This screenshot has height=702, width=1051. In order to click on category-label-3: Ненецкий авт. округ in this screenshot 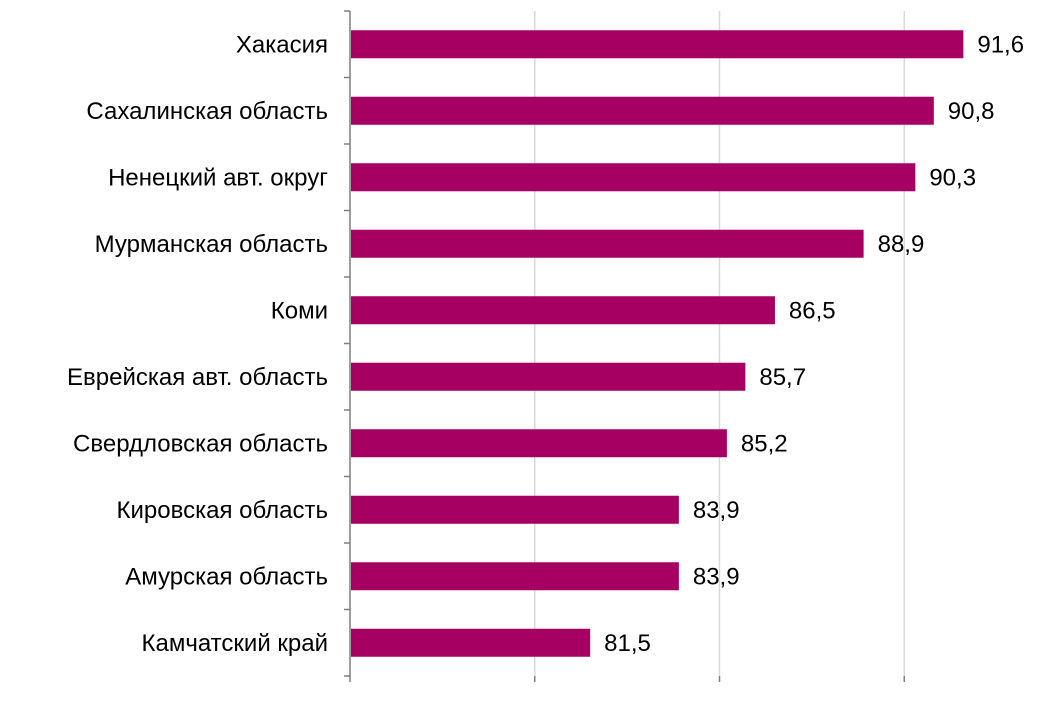, I will do `click(218, 177)`.